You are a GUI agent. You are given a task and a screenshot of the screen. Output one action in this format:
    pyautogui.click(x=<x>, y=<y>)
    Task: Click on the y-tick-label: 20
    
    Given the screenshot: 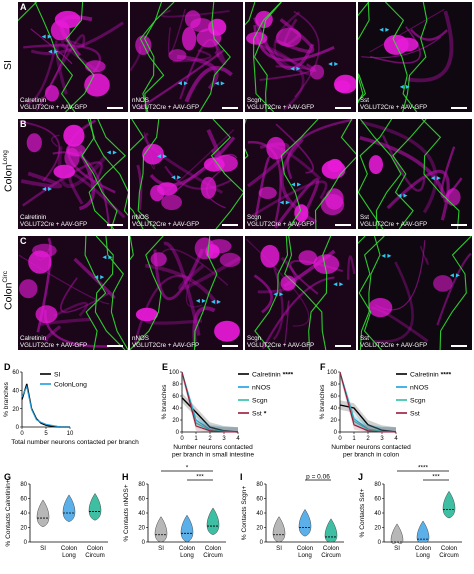 What is the action you would take?
    pyautogui.click(x=23, y=529)
    